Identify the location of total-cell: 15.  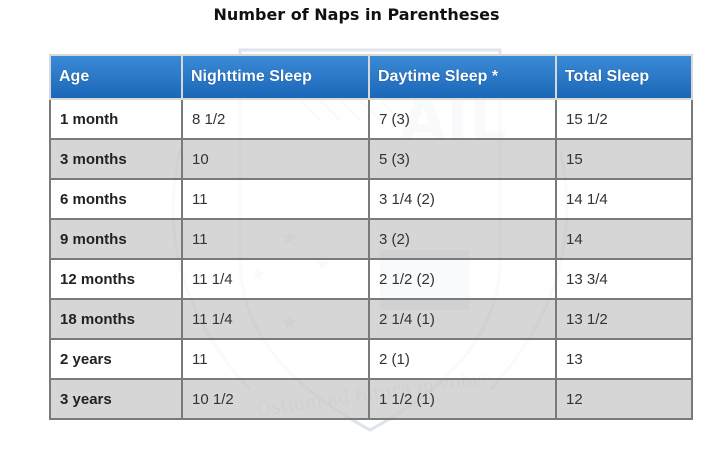
(624, 159).